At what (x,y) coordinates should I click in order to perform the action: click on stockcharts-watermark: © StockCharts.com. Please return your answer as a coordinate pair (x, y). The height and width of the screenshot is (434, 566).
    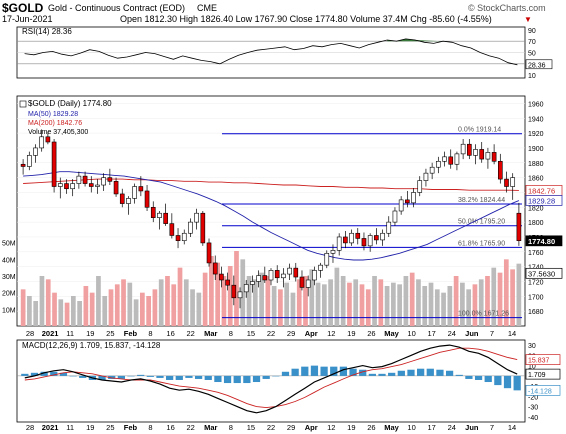
    Looking at the image, I should click on (507, 8).